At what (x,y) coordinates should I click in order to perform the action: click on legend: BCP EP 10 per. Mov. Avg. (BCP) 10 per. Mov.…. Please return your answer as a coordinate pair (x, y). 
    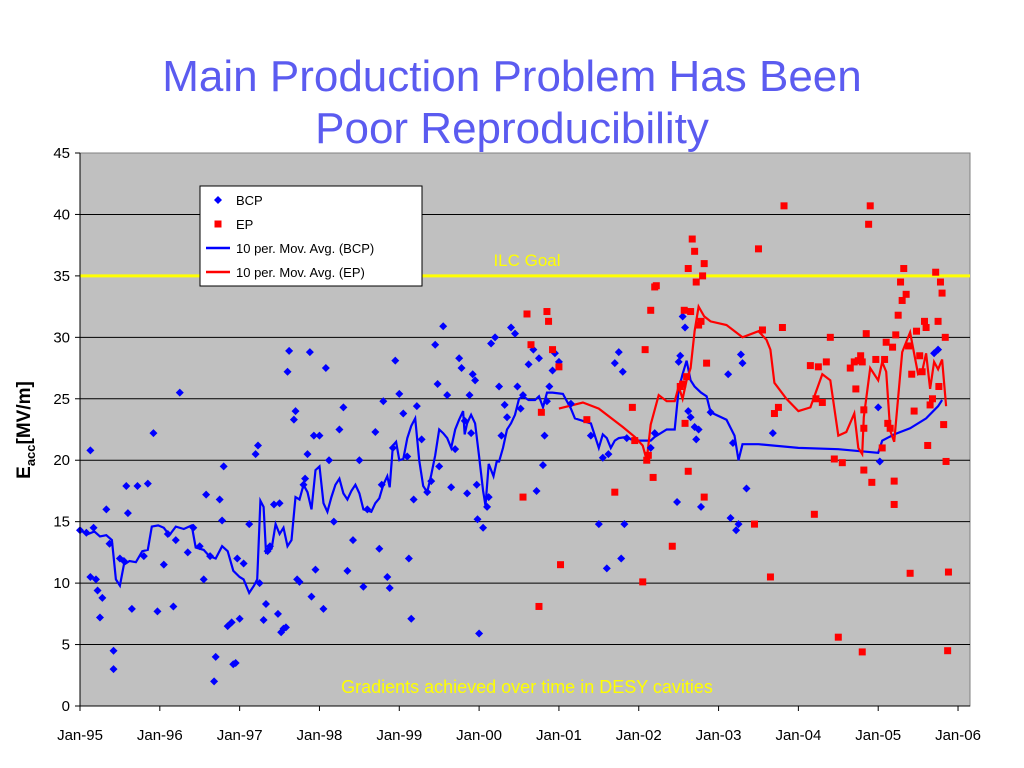
    Looking at the image, I should click on (311, 236).